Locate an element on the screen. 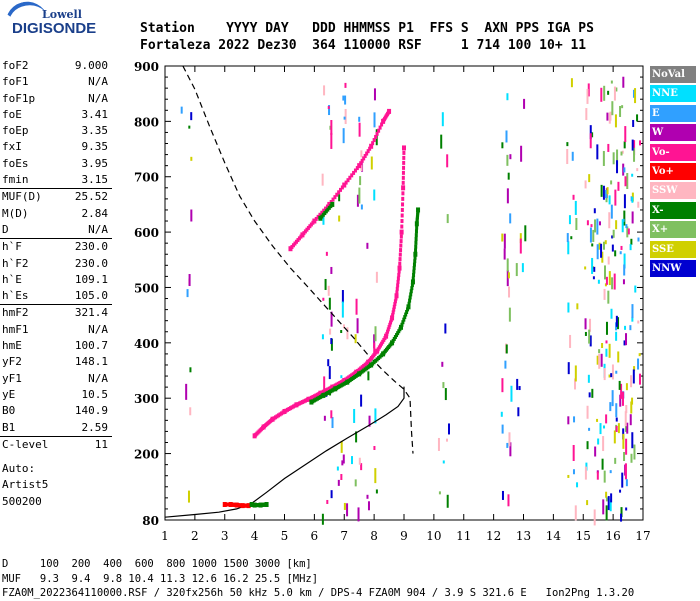 The width and height of the screenshot is (700, 601). y-tick-label: 80 is located at coordinates (150, 521).